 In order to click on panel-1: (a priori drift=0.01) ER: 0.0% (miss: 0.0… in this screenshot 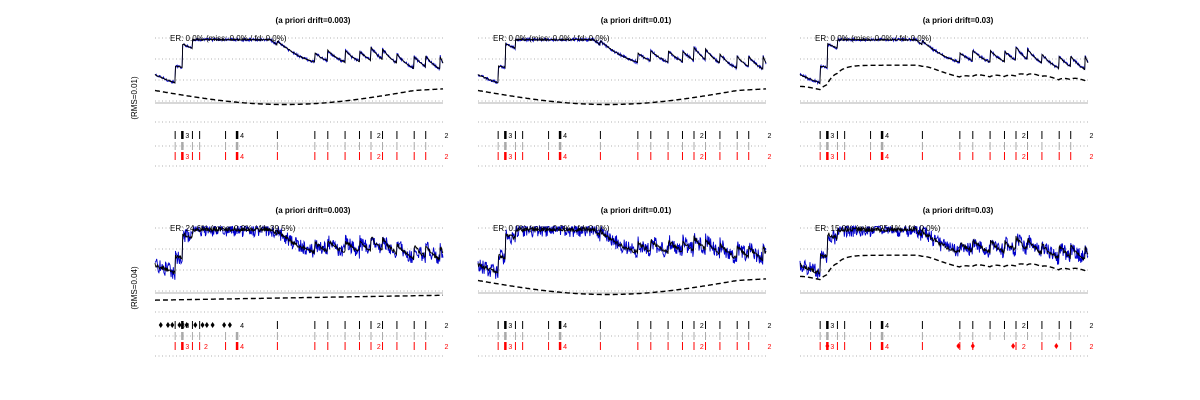, I will do `click(624, 91)`.